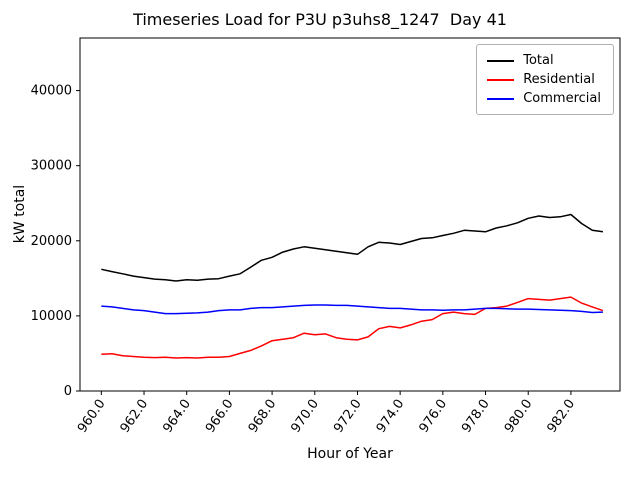  I want to click on x-tick-label: 966.0, so click(220, 416).